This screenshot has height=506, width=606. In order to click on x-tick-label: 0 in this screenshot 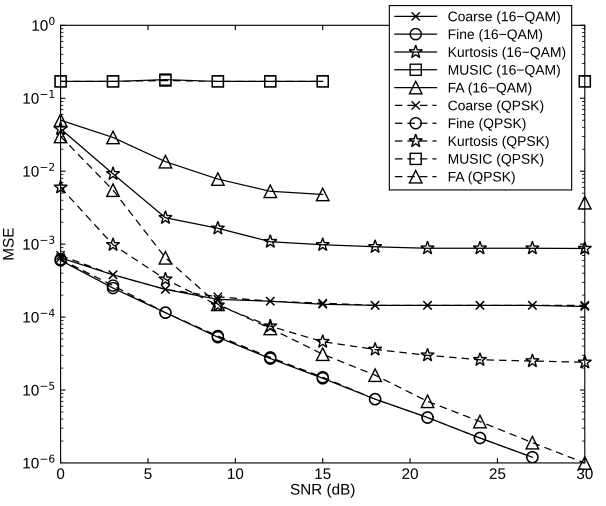, I will do `click(60, 474)`.